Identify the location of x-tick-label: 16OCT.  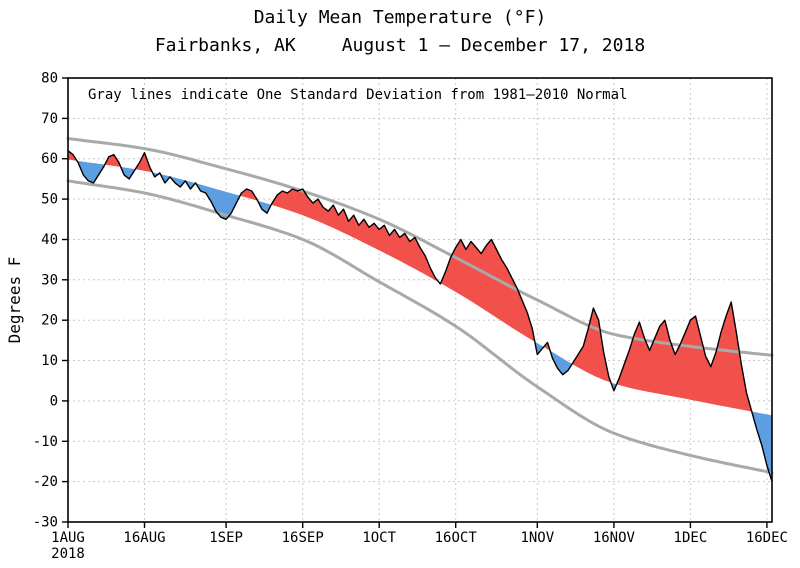
(456, 538).